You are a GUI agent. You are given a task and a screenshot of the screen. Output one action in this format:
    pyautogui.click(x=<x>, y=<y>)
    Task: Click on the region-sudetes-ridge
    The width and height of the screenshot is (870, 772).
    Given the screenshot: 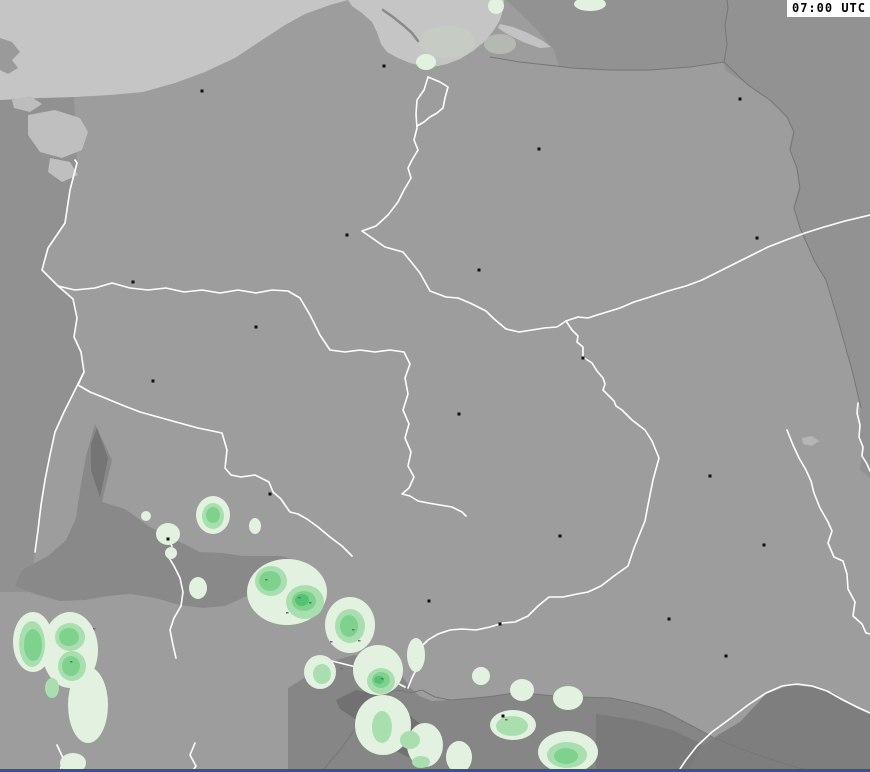 What is the action you would take?
    pyautogui.click(x=99, y=463)
    